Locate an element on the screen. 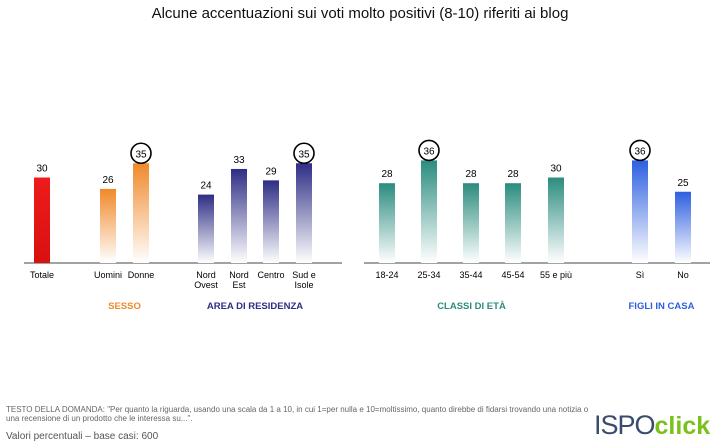 This screenshot has height=446, width=720. category-label: 18-24 is located at coordinates (386, 275).